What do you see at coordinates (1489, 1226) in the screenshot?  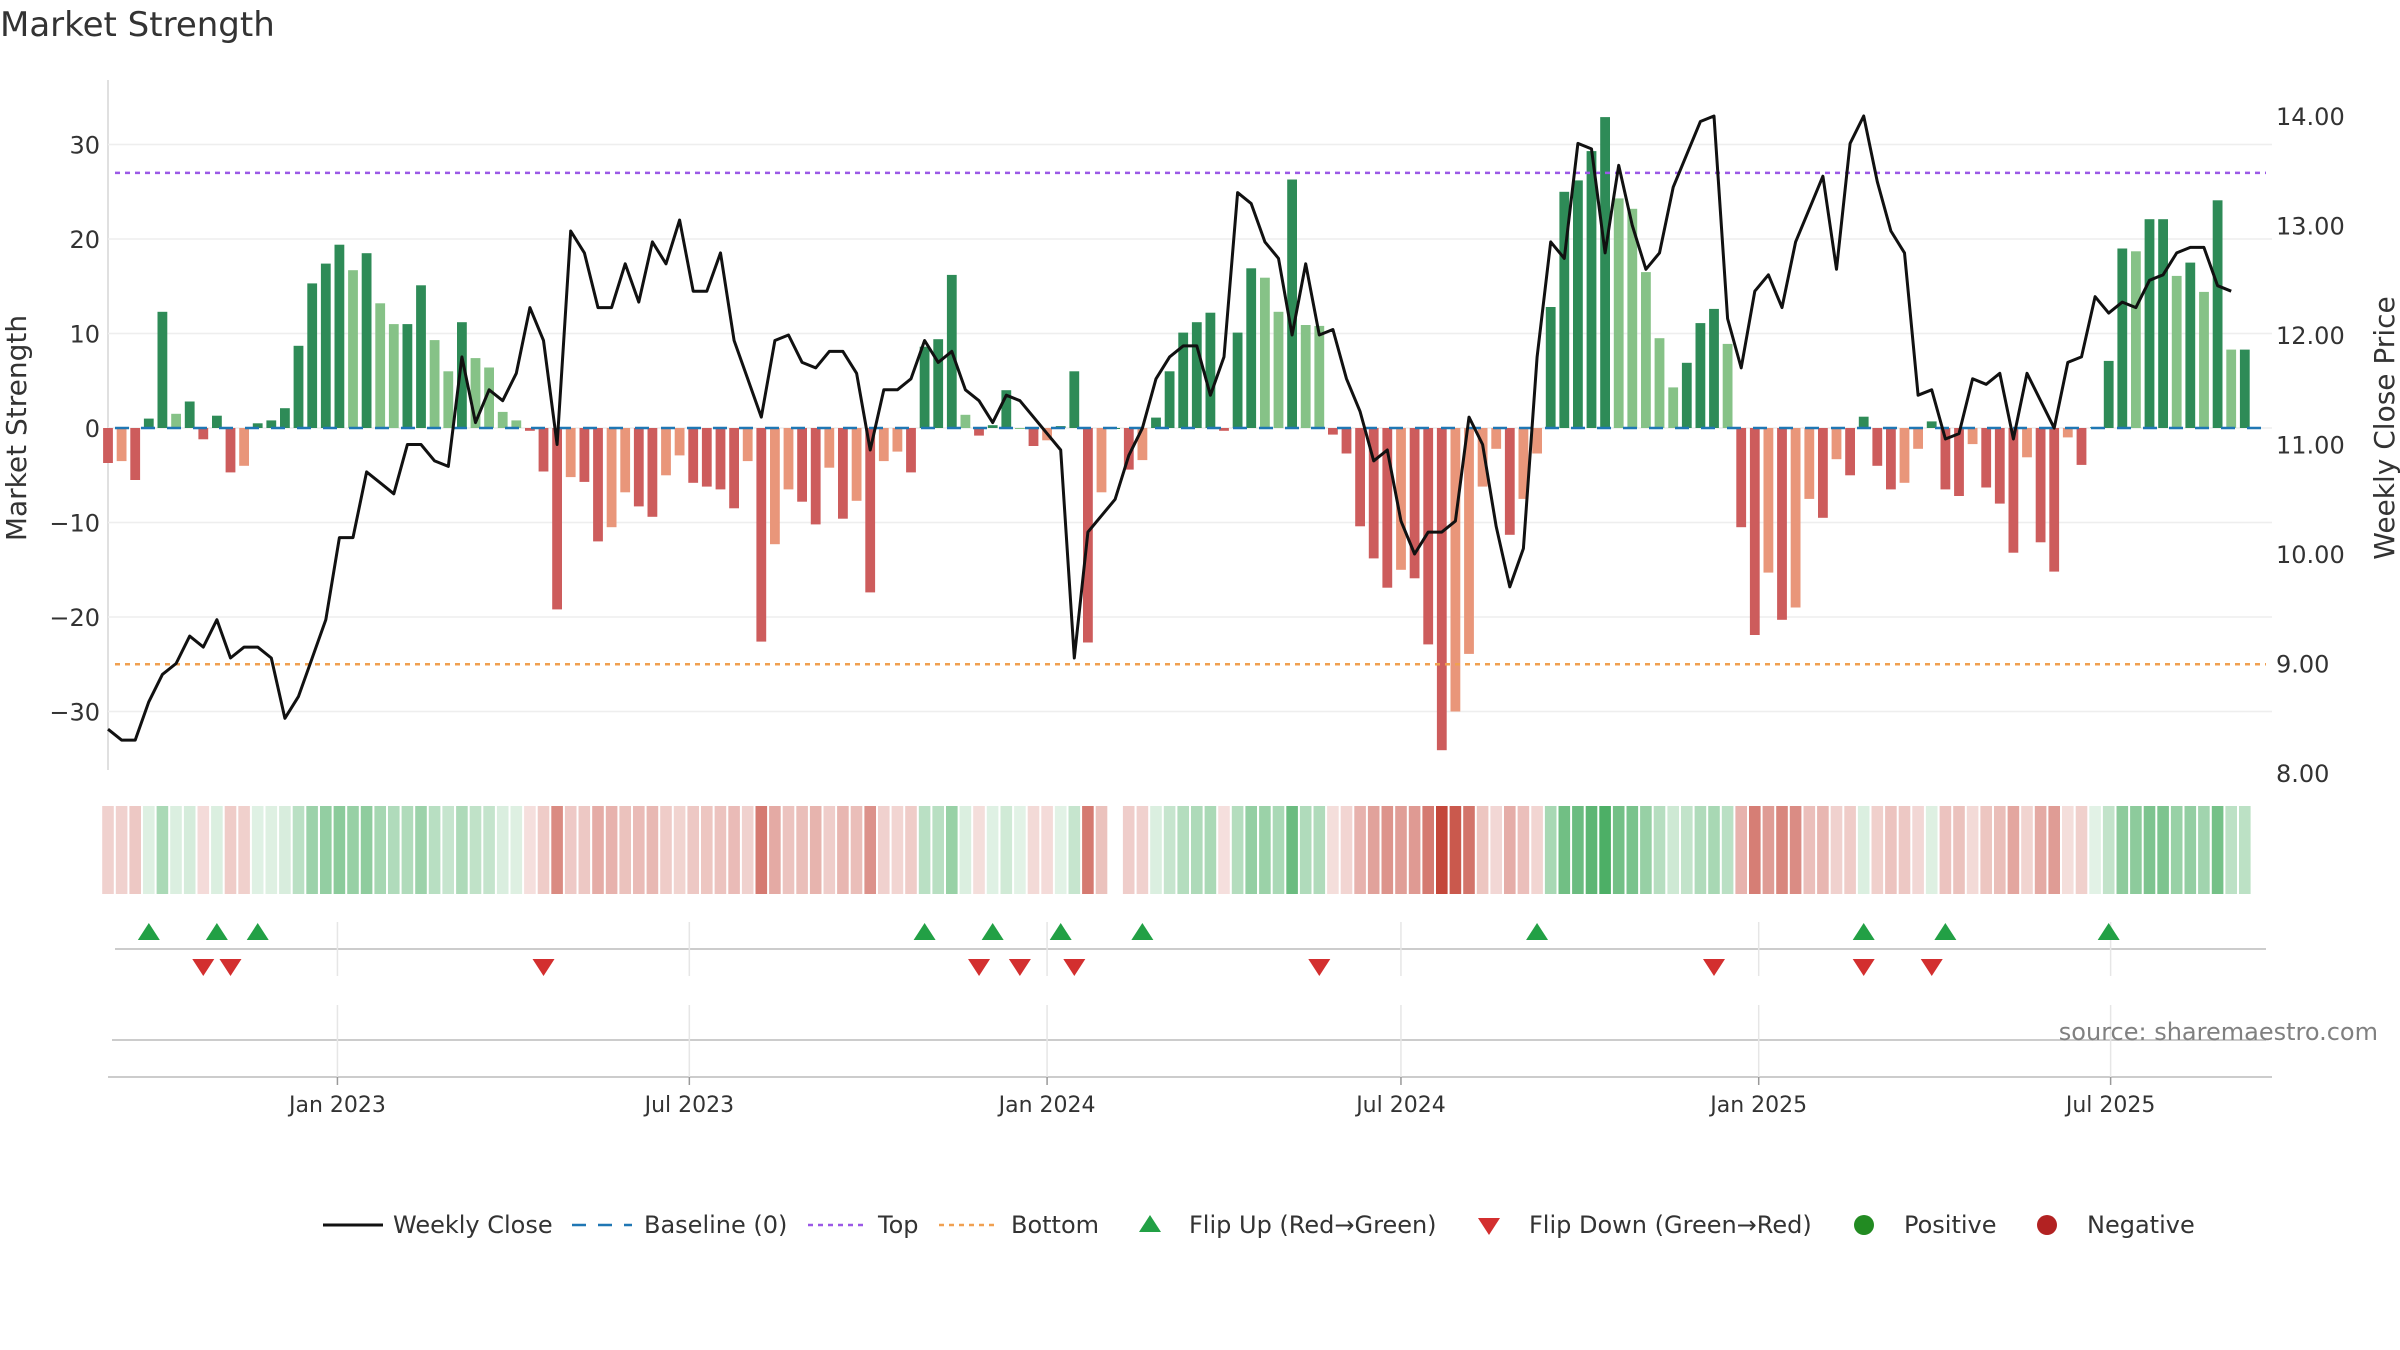 I see `legend-flip-down-swatch` at bounding box center [1489, 1226].